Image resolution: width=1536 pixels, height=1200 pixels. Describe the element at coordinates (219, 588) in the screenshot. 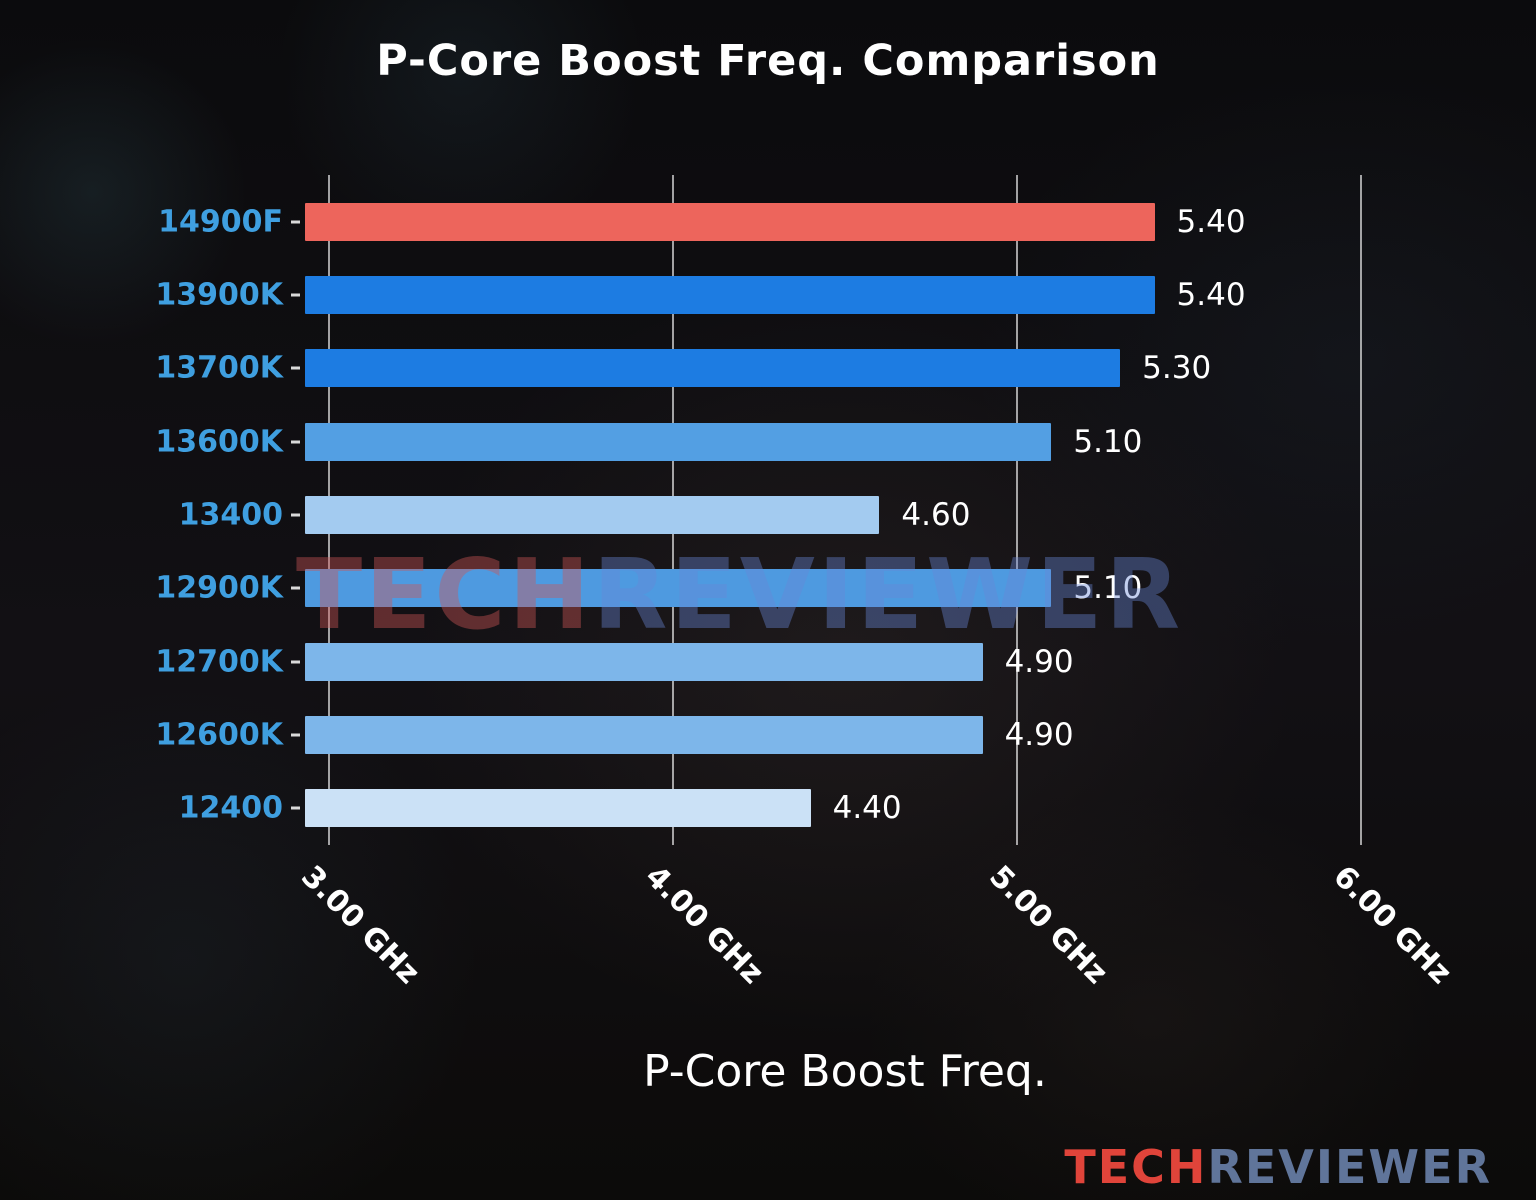

I see `category-label: 12900K` at that location.